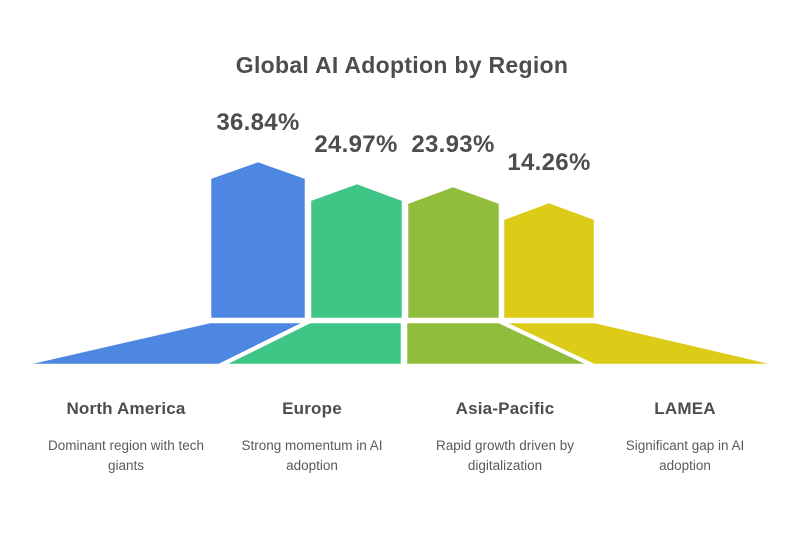  What do you see at coordinates (505, 408) in the screenshot?
I see `region-name-asia-pacific: Asia-Pacific` at bounding box center [505, 408].